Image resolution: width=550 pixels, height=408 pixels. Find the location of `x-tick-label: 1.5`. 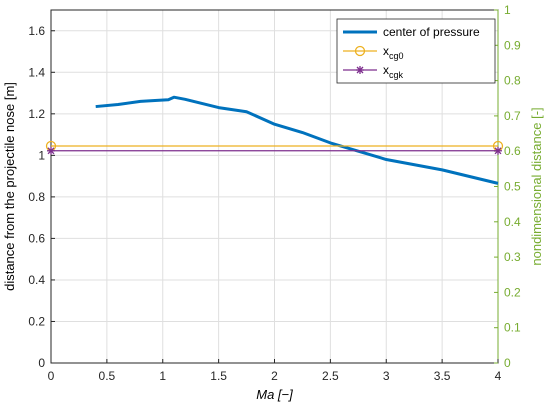

x-tick-label: 1.5 is located at coordinates (218, 376).